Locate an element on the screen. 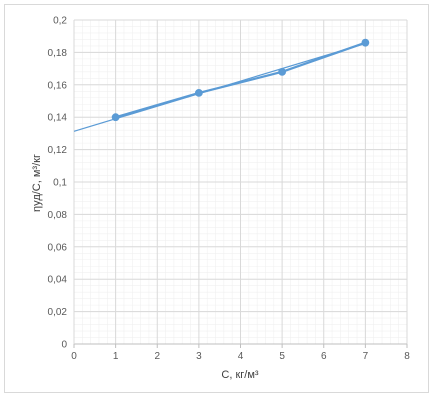 The height and width of the screenshot is (401, 437). y-tick-label: 0,08 is located at coordinates (58, 215).